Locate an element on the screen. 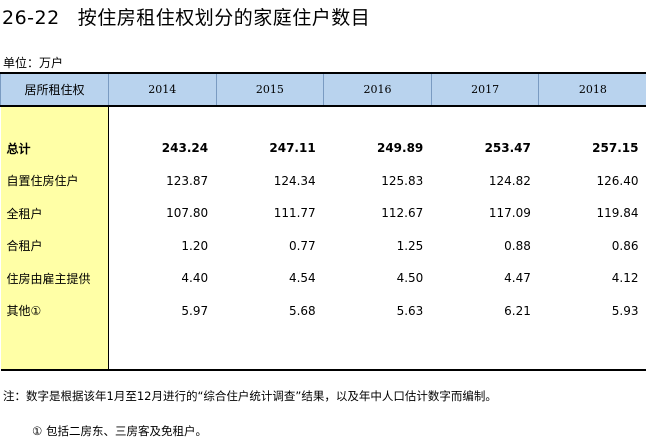 The height and width of the screenshot is (445, 650). table-row: 总计 243.24 247.11 249.89 253.47 257.15 is located at coordinates (323, 148).